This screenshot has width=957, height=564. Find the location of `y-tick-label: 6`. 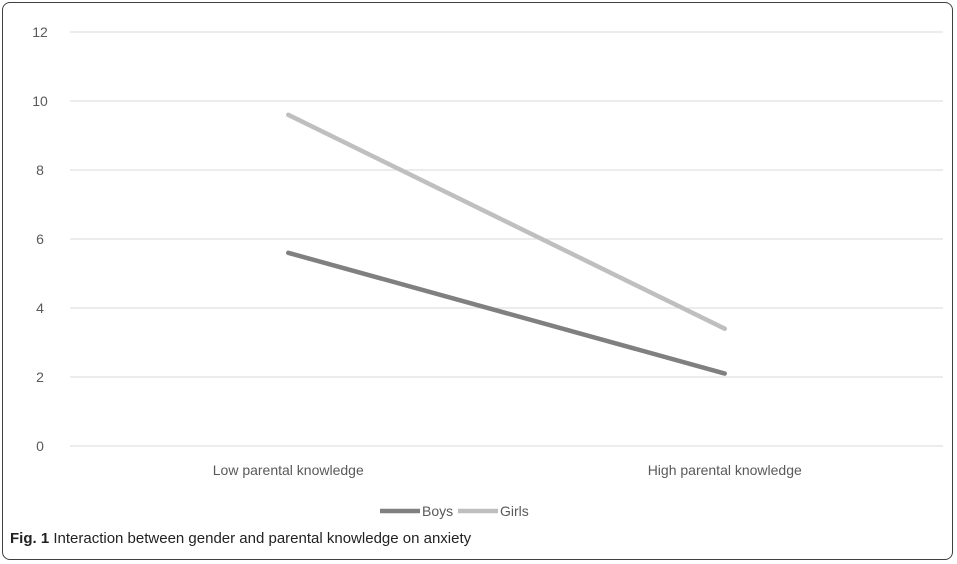

y-tick-label: 6 is located at coordinates (40, 239).